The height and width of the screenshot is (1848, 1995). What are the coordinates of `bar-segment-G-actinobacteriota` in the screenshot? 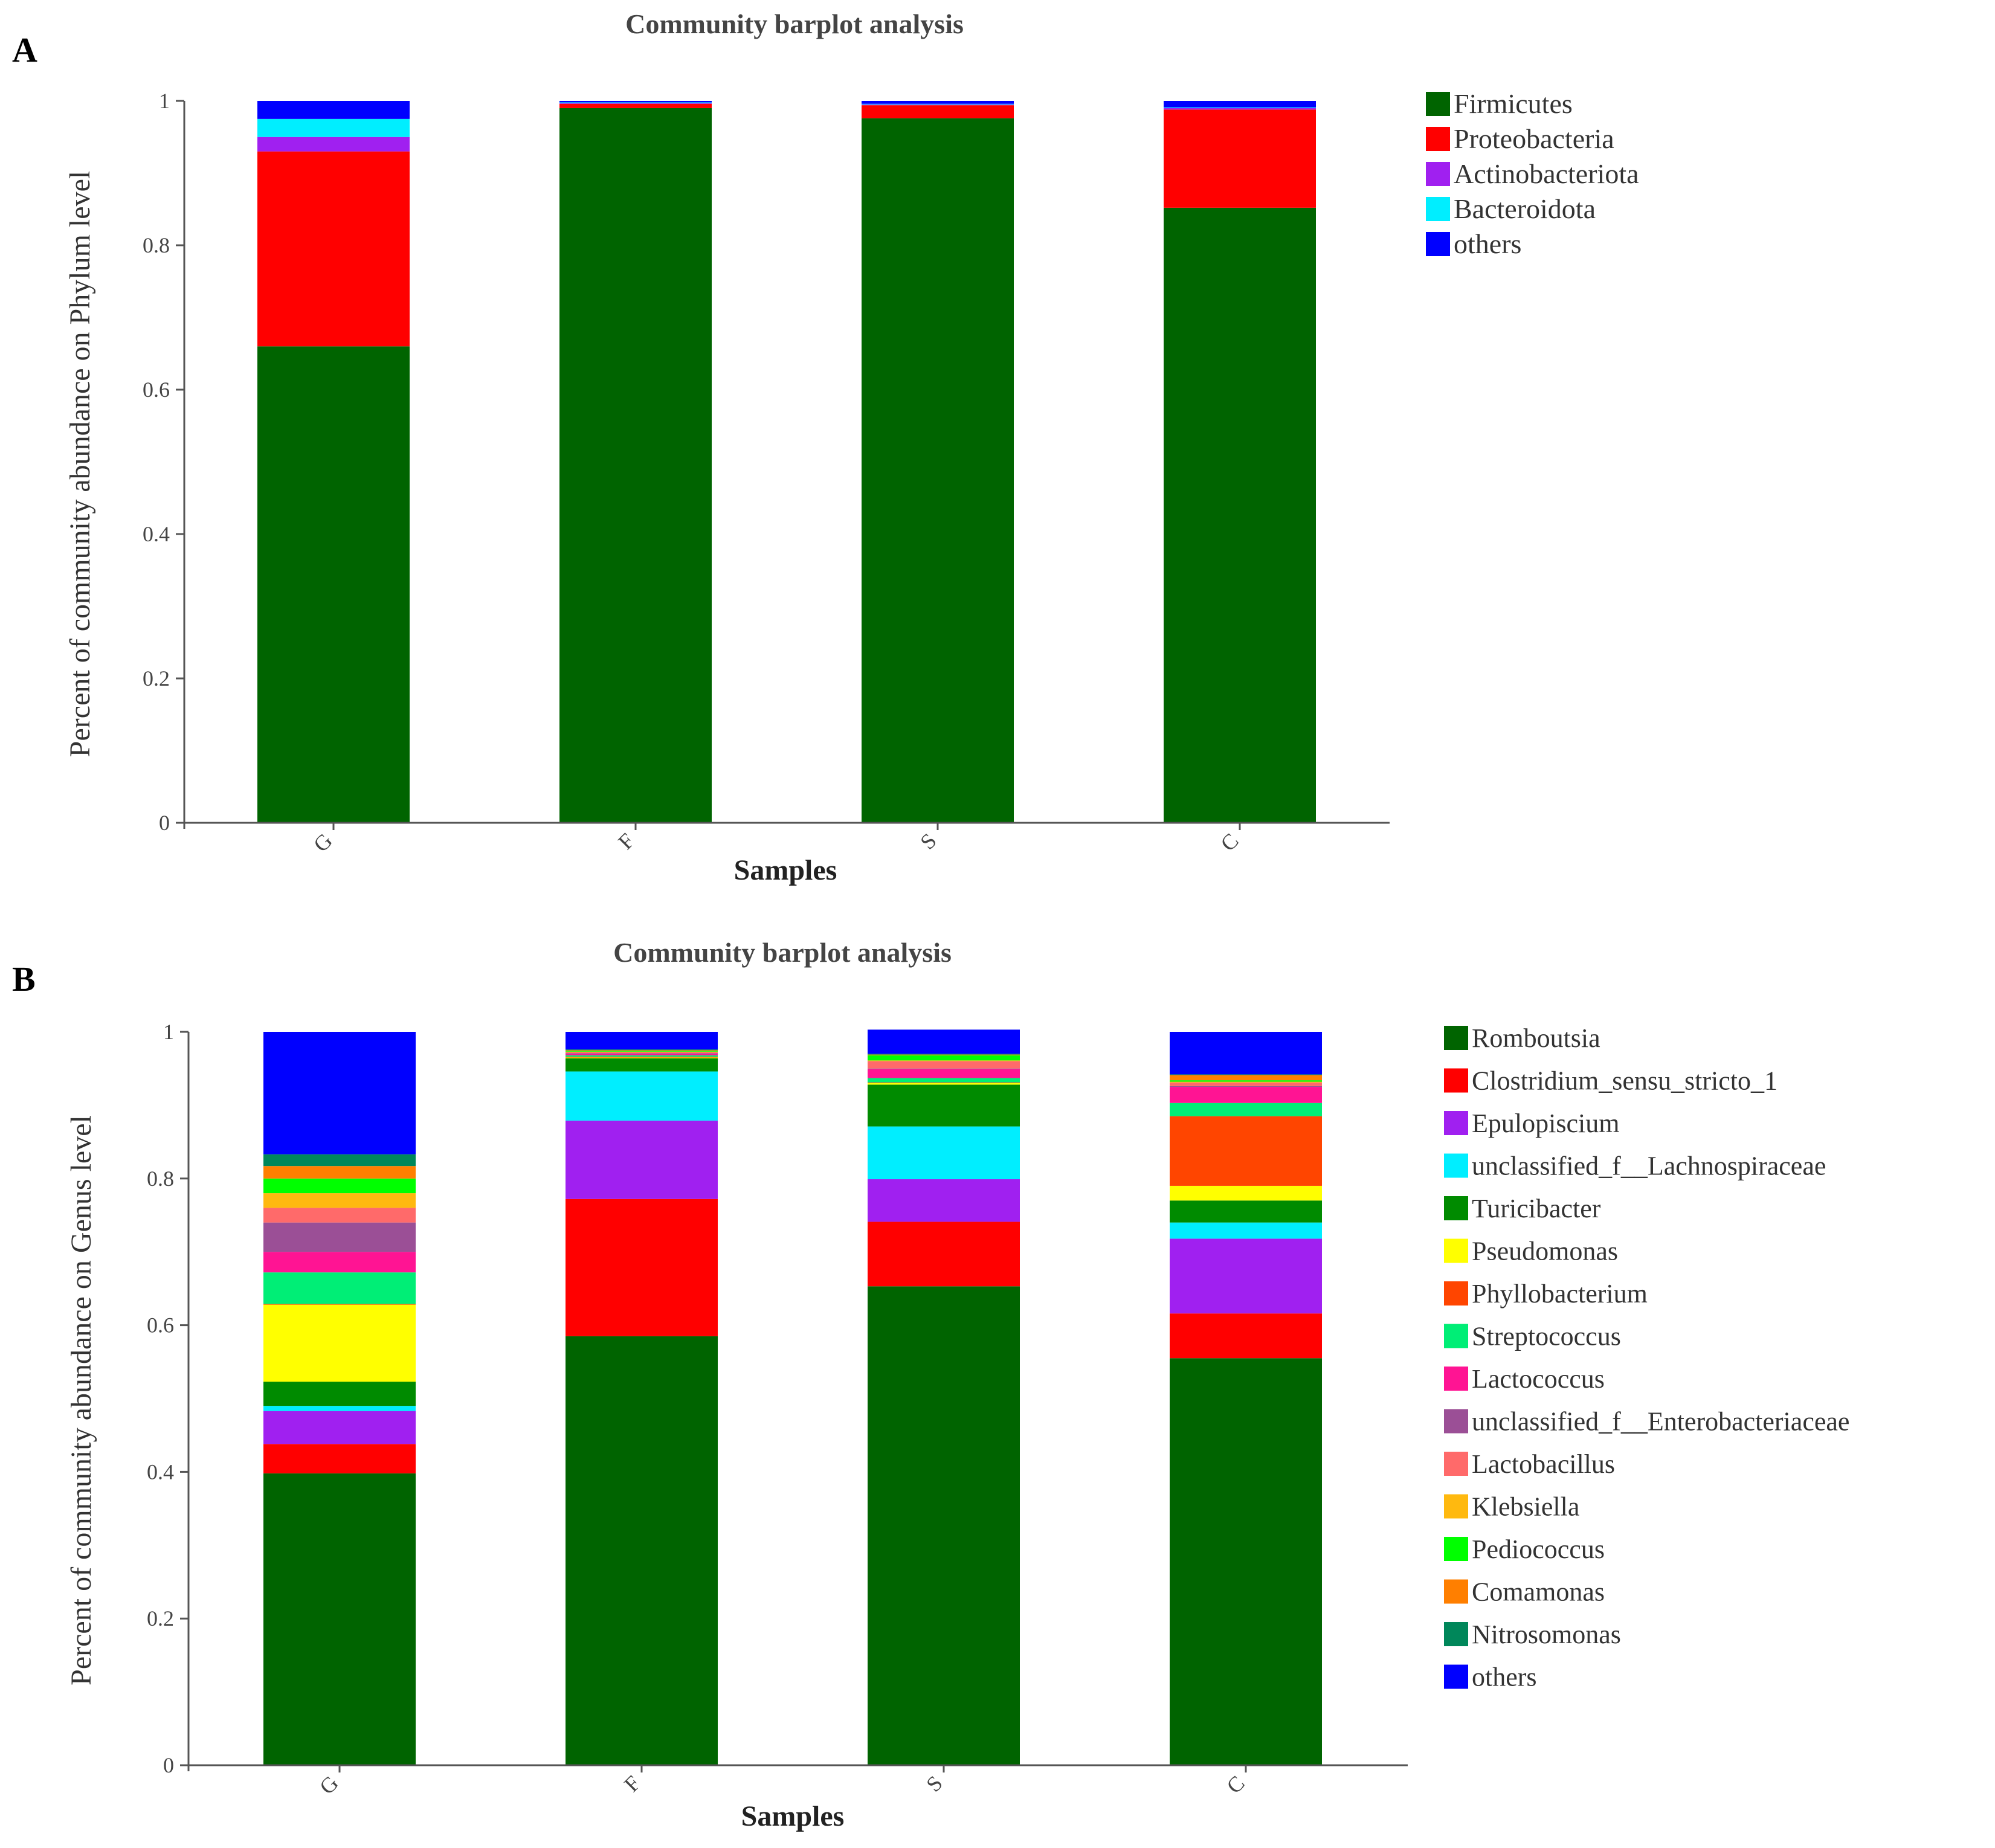 It's located at (333, 144).